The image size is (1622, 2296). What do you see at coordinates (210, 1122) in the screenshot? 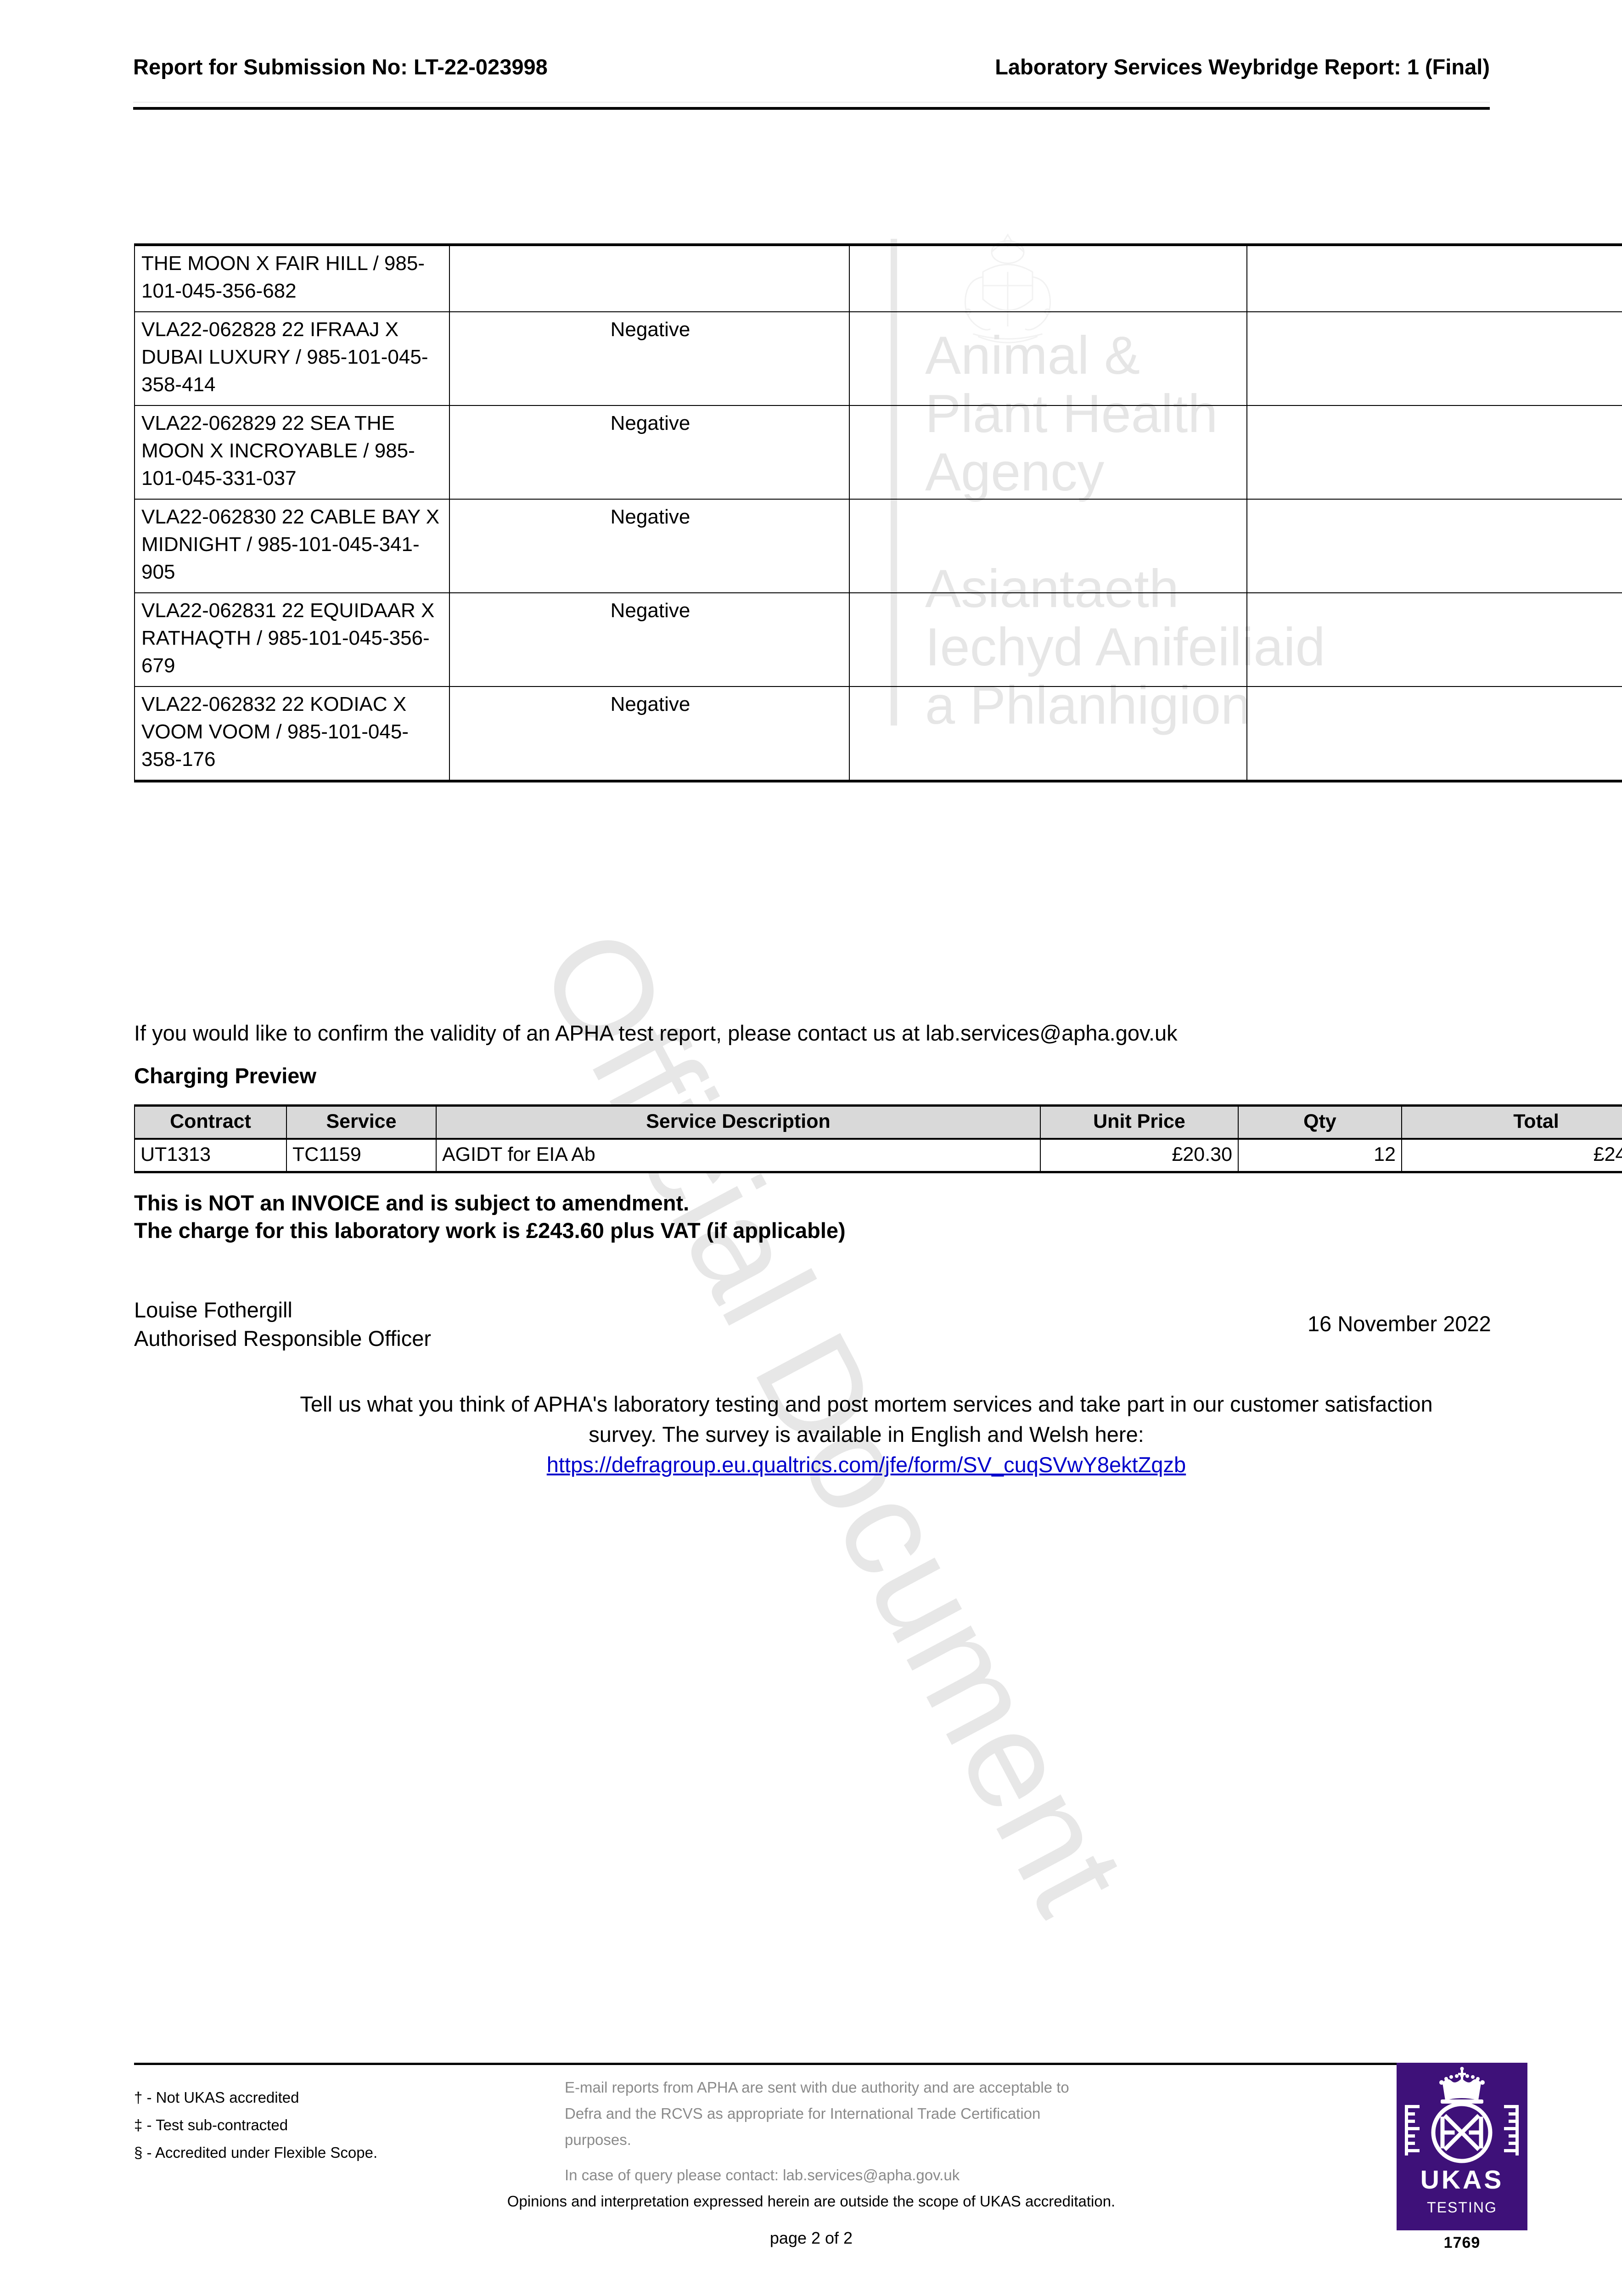
I see `col-header-contract: Contract` at bounding box center [210, 1122].